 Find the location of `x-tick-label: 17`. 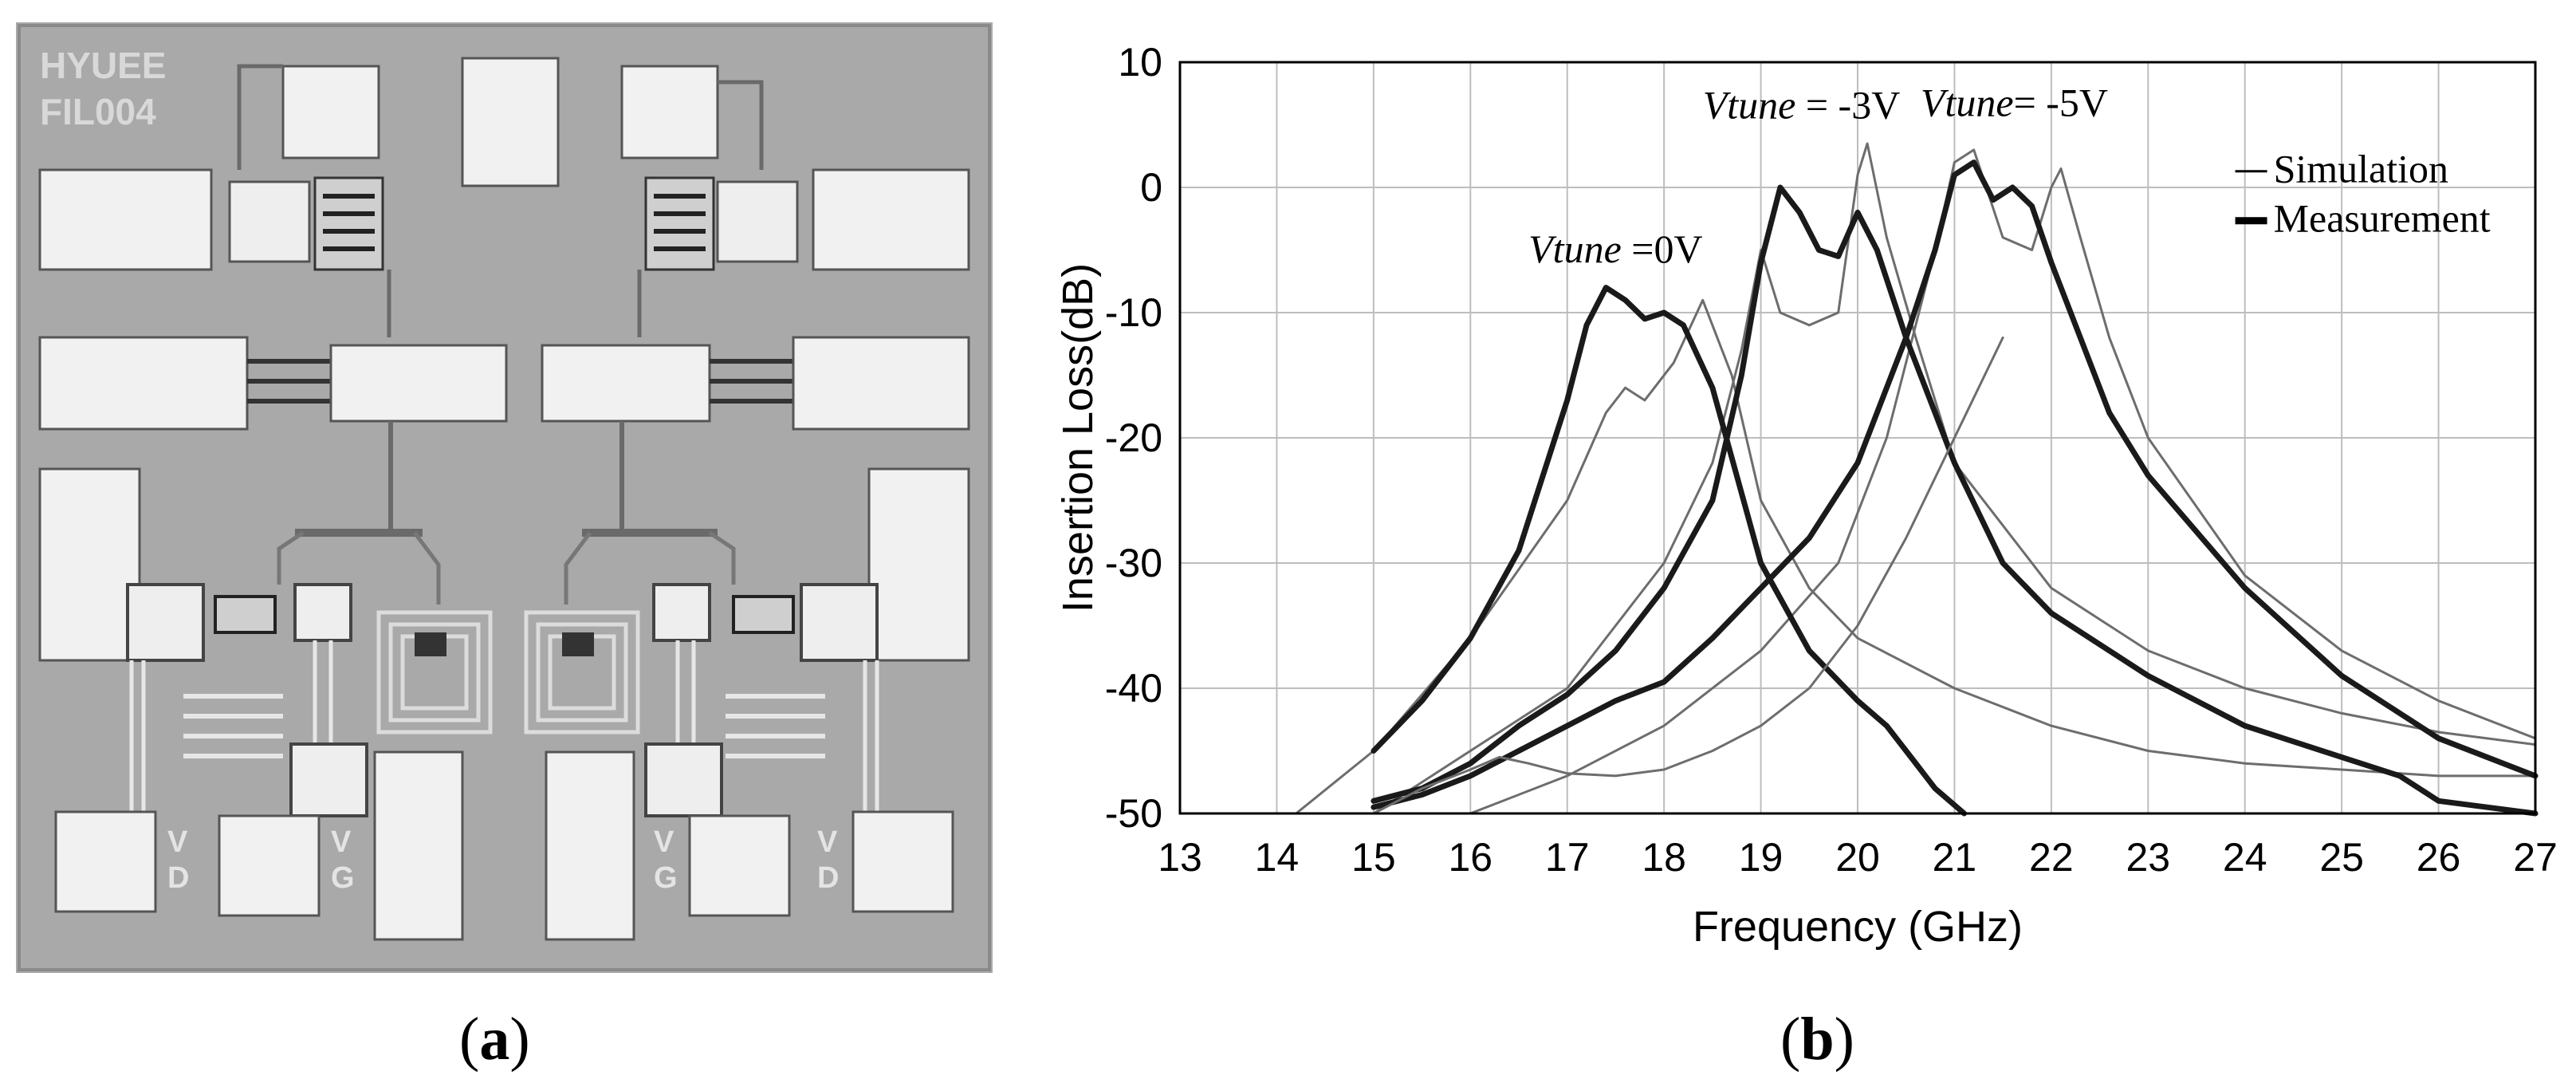

x-tick-label: 17 is located at coordinates (1567, 857).